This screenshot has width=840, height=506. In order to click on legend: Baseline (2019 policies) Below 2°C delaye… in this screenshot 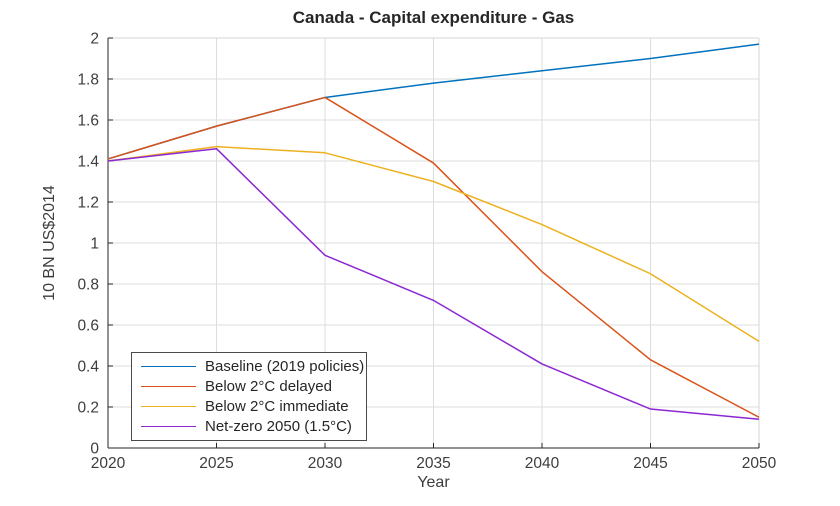, I will do `click(249, 396)`.